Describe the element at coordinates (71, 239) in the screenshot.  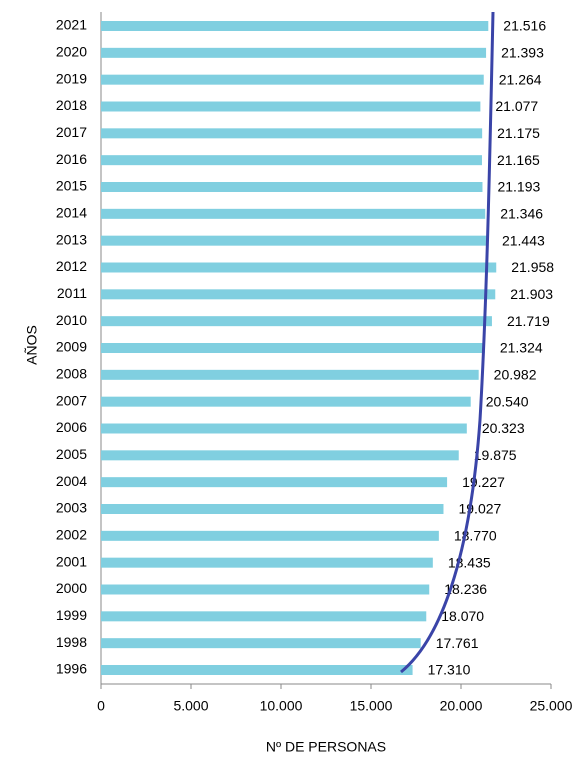
I see `y-tick-label: 2013` at that location.